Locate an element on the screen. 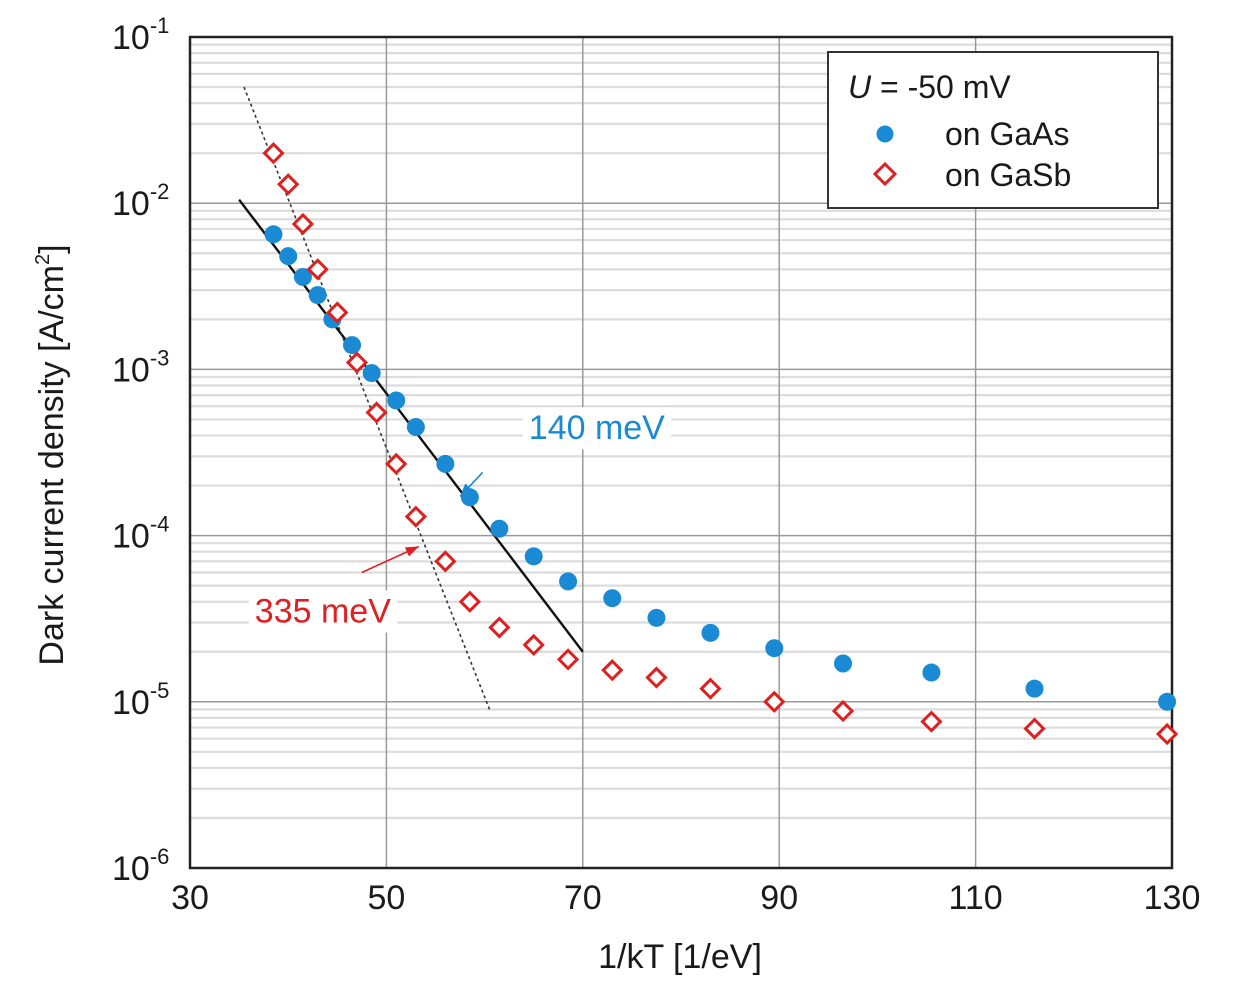 The image size is (1233, 997). y-tick-label: 10⁻⁴ is located at coordinates (140, 534).